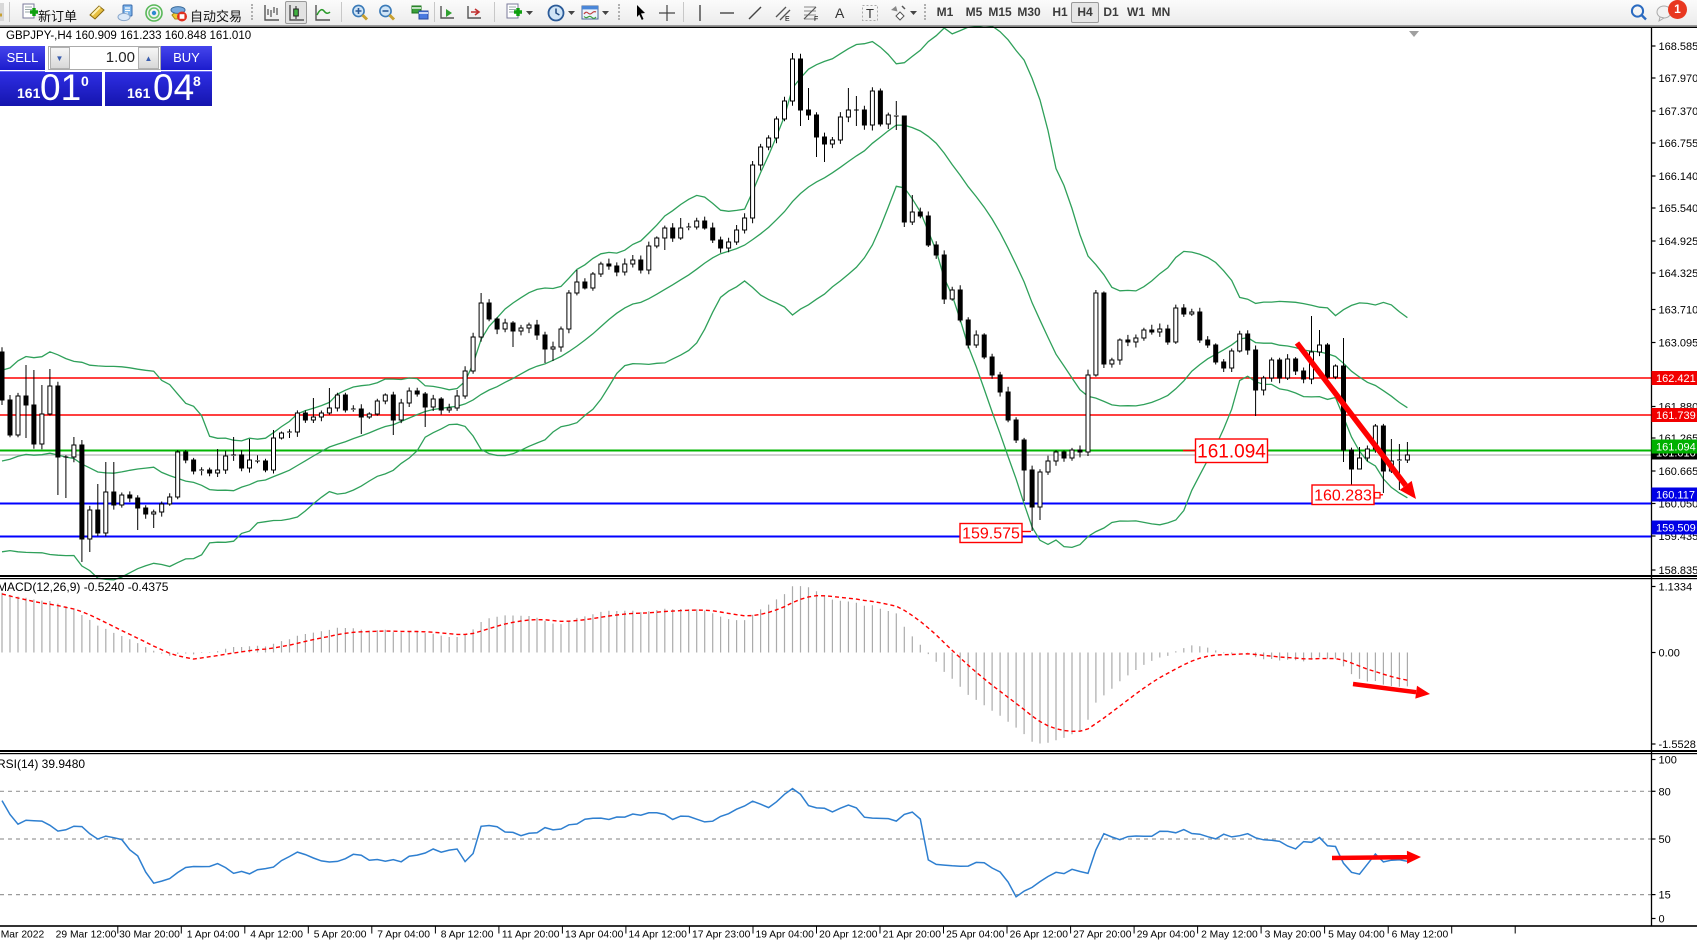 The image size is (1697, 941). Describe the element at coordinates (1678, 311) in the screenshot. I see `svg-text: 163.710` at that location.